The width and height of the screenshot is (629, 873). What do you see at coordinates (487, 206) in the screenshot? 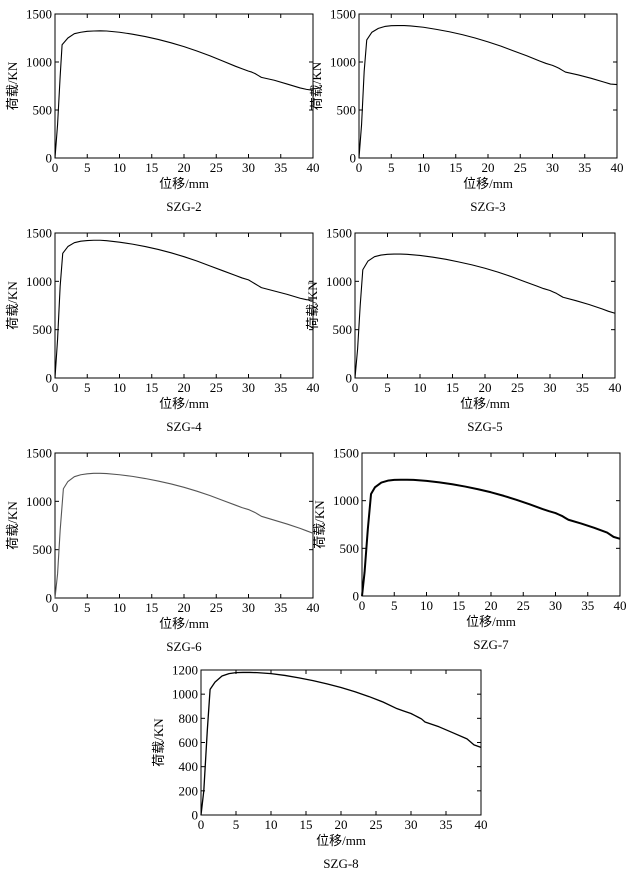
I see `panel-caption: SZG-3` at bounding box center [487, 206].